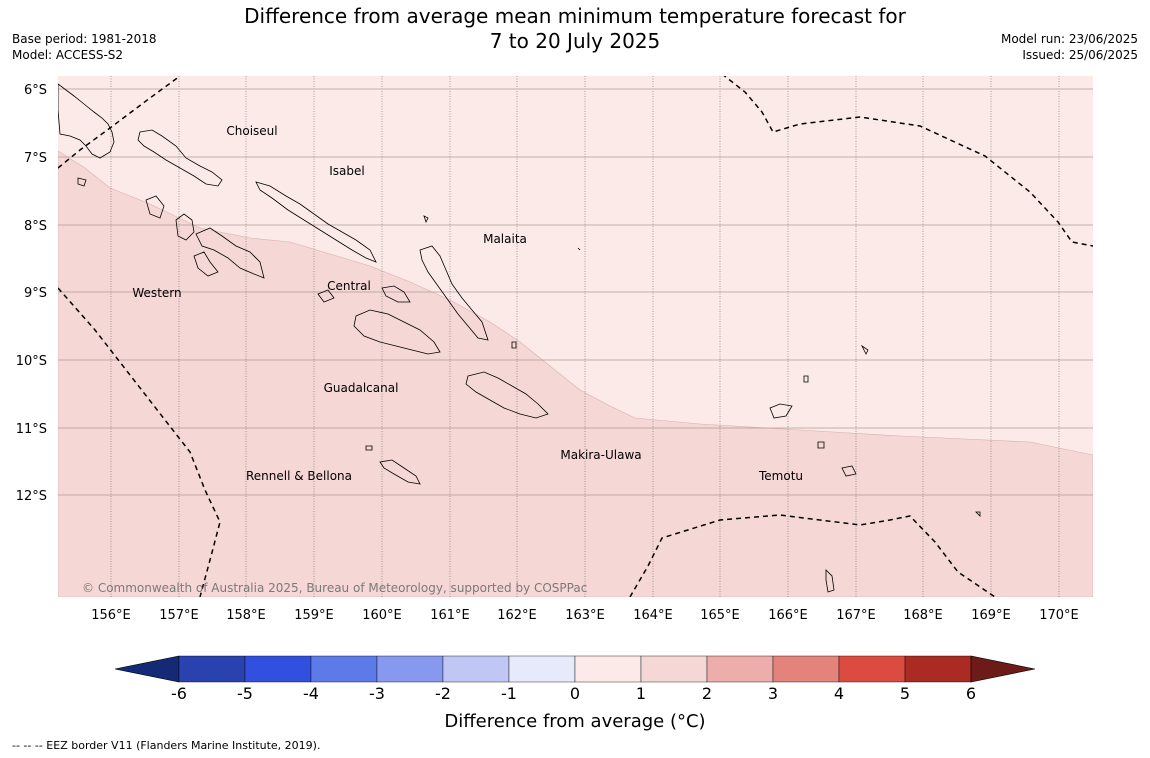 This screenshot has width=1150, height=758. Describe the element at coordinates (574, 721) in the screenshot. I see `colorbar-label: Difference from average (°C)` at that location.